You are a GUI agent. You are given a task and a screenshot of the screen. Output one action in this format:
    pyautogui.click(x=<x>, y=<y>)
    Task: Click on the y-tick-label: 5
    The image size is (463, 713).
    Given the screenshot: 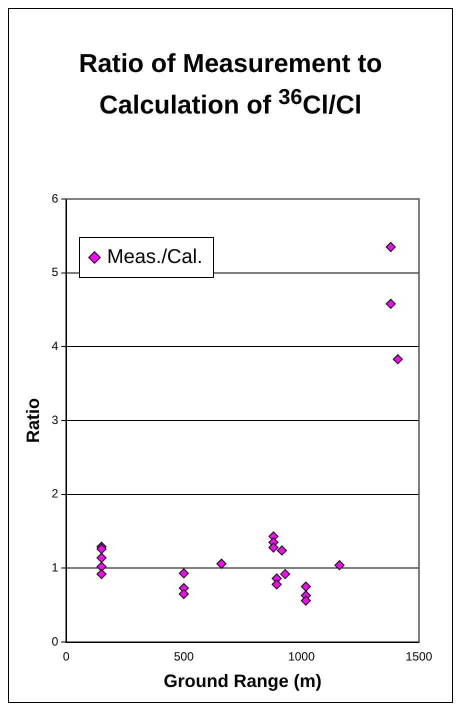 What is the action you would take?
    pyautogui.click(x=55, y=272)
    